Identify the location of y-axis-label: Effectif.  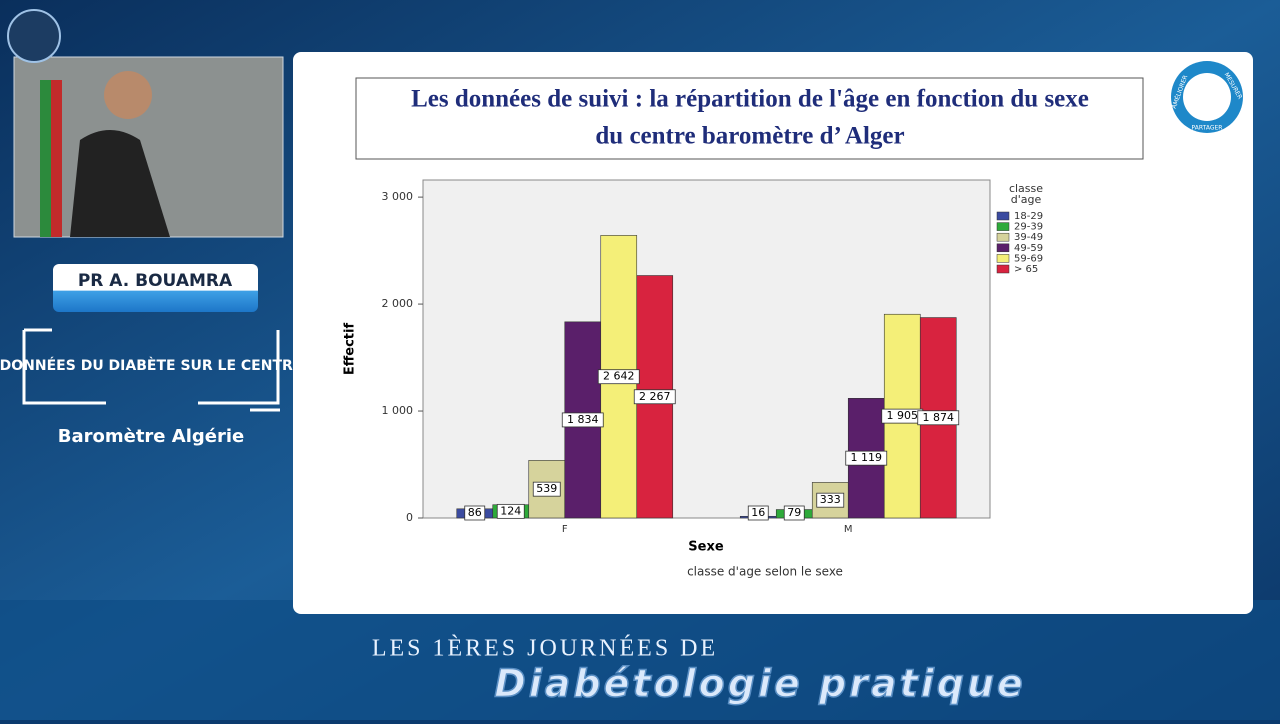
(350, 349).